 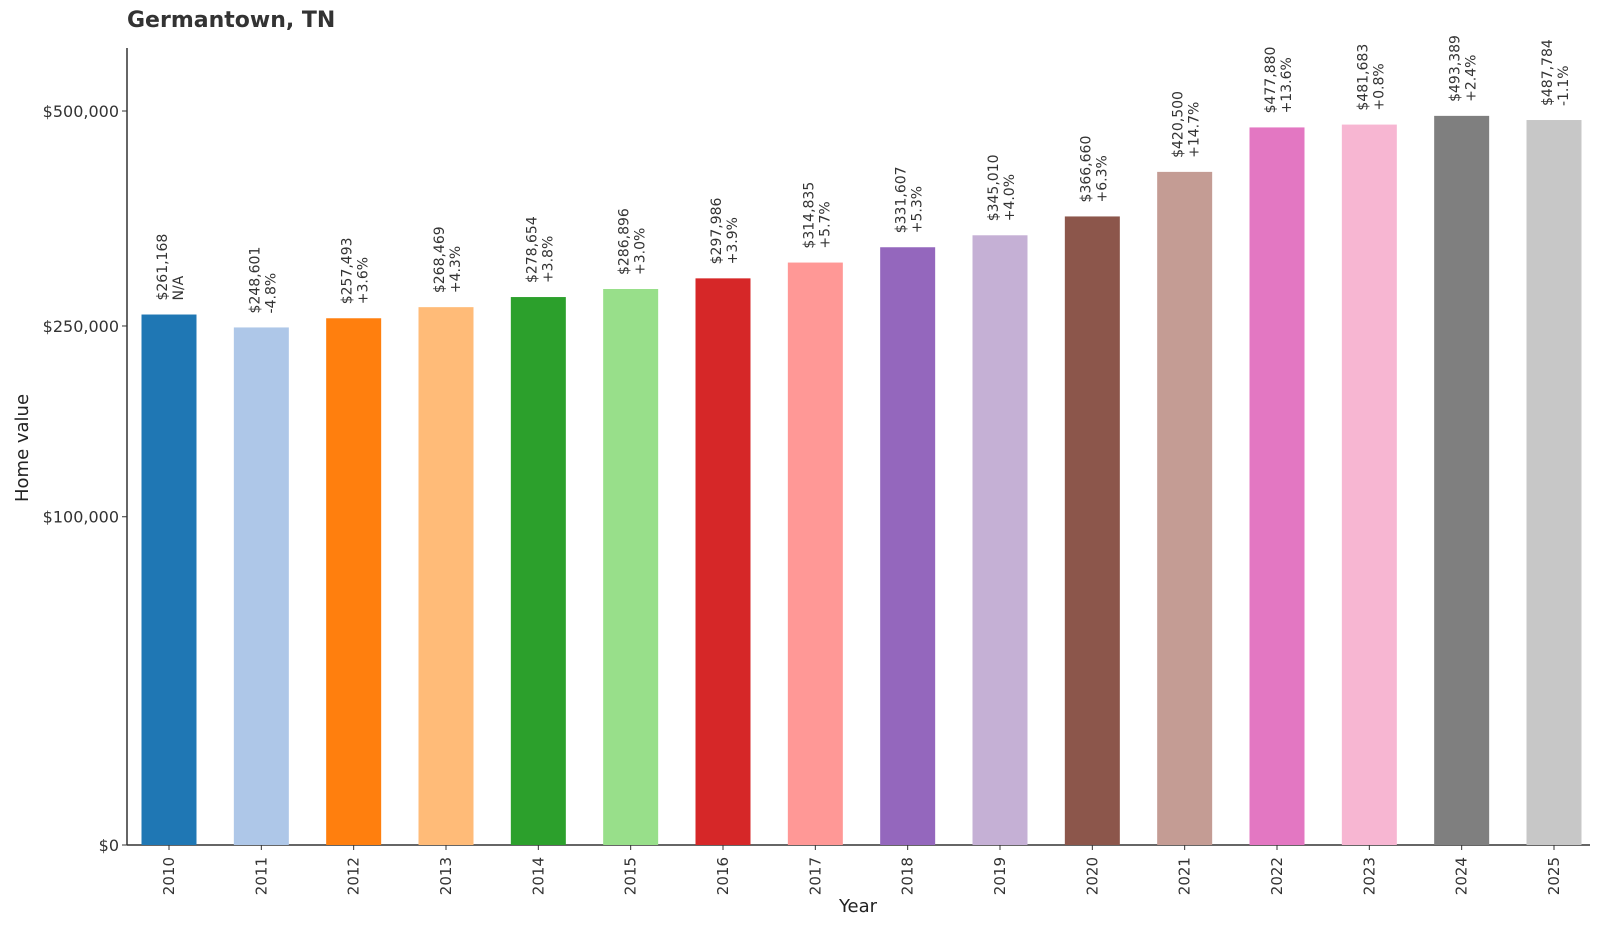 What do you see at coordinates (271, 293) in the screenshot?
I see `change-label: -4.8%` at bounding box center [271, 293].